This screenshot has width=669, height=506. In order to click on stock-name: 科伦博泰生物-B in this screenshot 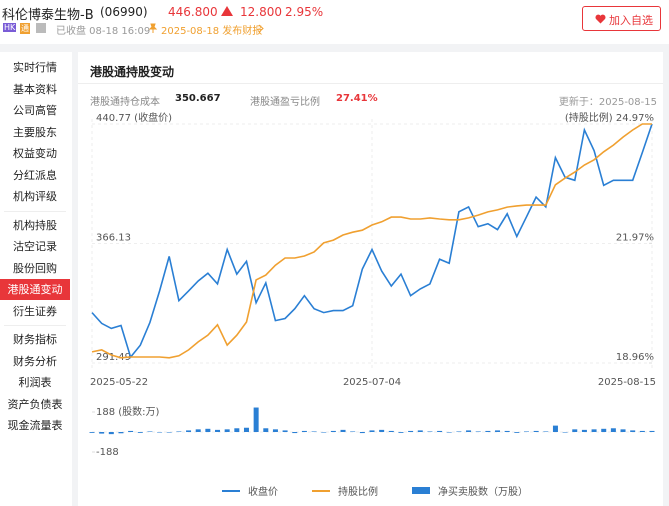, I will do `click(48, 15)`.